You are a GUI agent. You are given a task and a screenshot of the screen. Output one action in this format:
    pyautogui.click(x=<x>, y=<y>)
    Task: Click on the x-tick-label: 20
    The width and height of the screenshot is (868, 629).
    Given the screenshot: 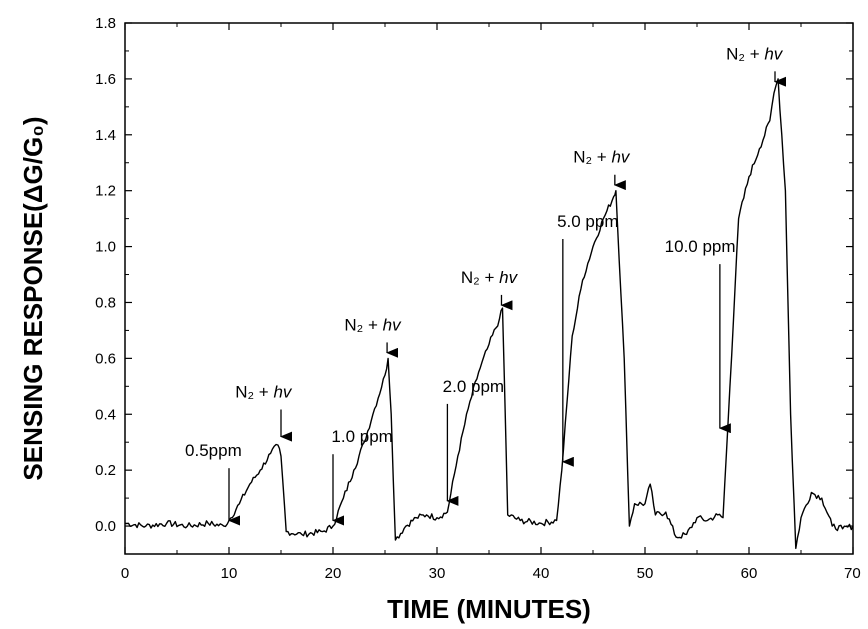 What is the action you would take?
    pyautogui.click(x=333, y=573)
    